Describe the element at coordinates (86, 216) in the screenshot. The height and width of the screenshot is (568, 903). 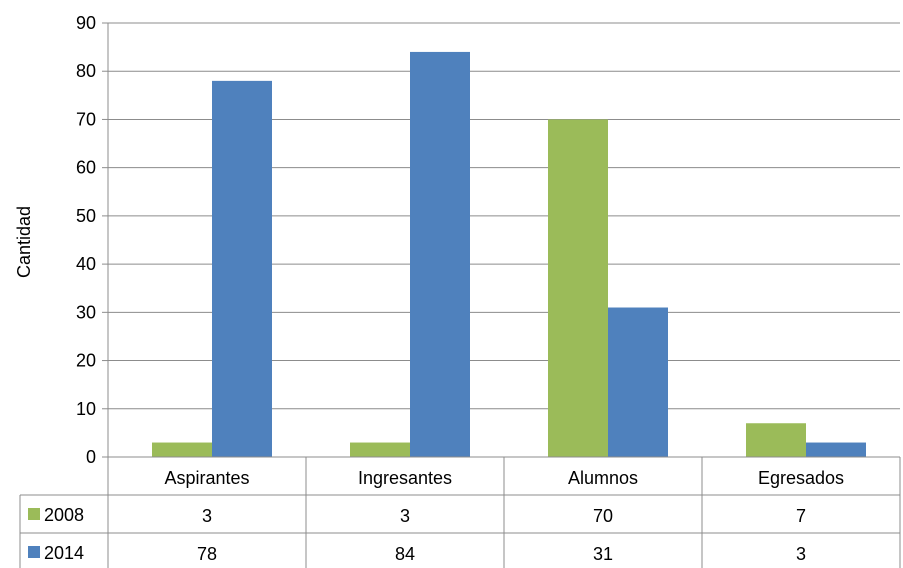
I see `y-tick-label: 50` at that location.